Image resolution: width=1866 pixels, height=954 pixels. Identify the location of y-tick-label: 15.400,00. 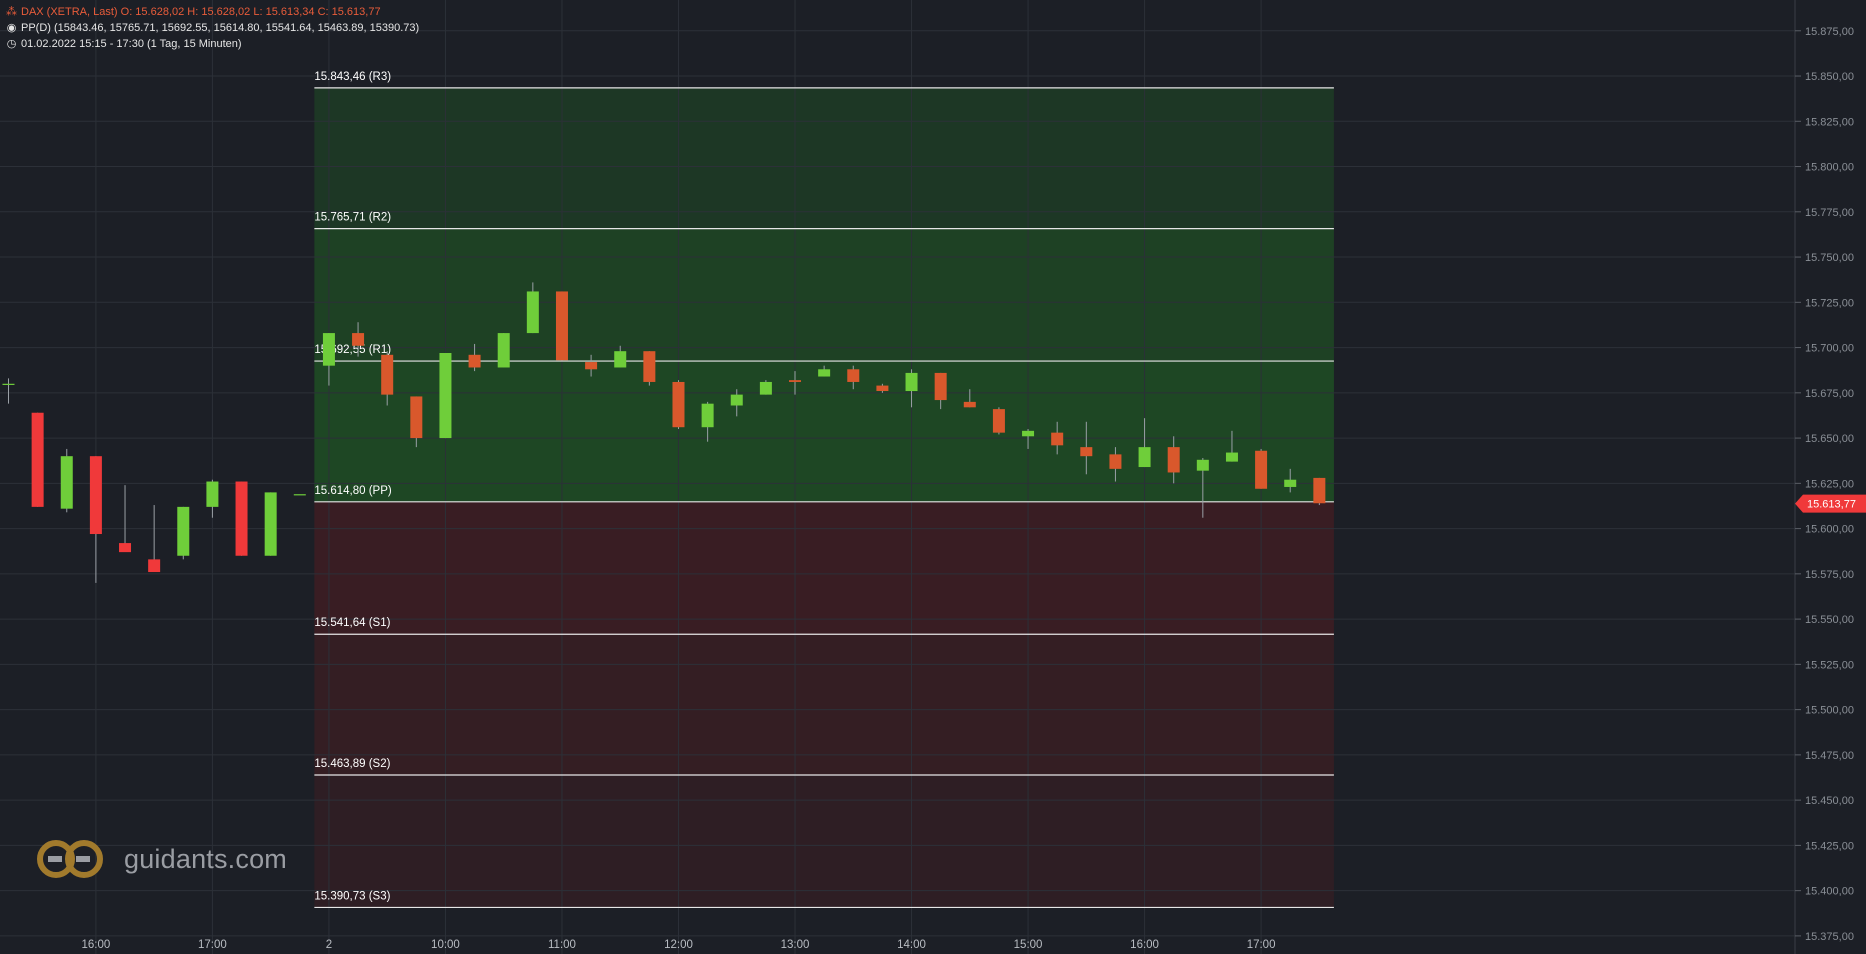
(1829, 892).